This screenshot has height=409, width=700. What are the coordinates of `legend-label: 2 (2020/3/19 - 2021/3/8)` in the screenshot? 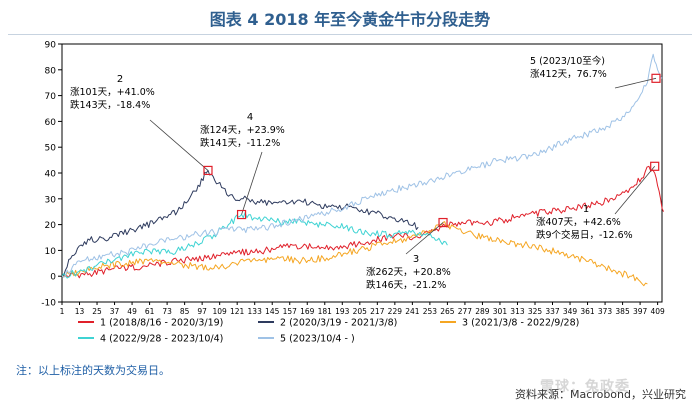 It's located at (338, 323).